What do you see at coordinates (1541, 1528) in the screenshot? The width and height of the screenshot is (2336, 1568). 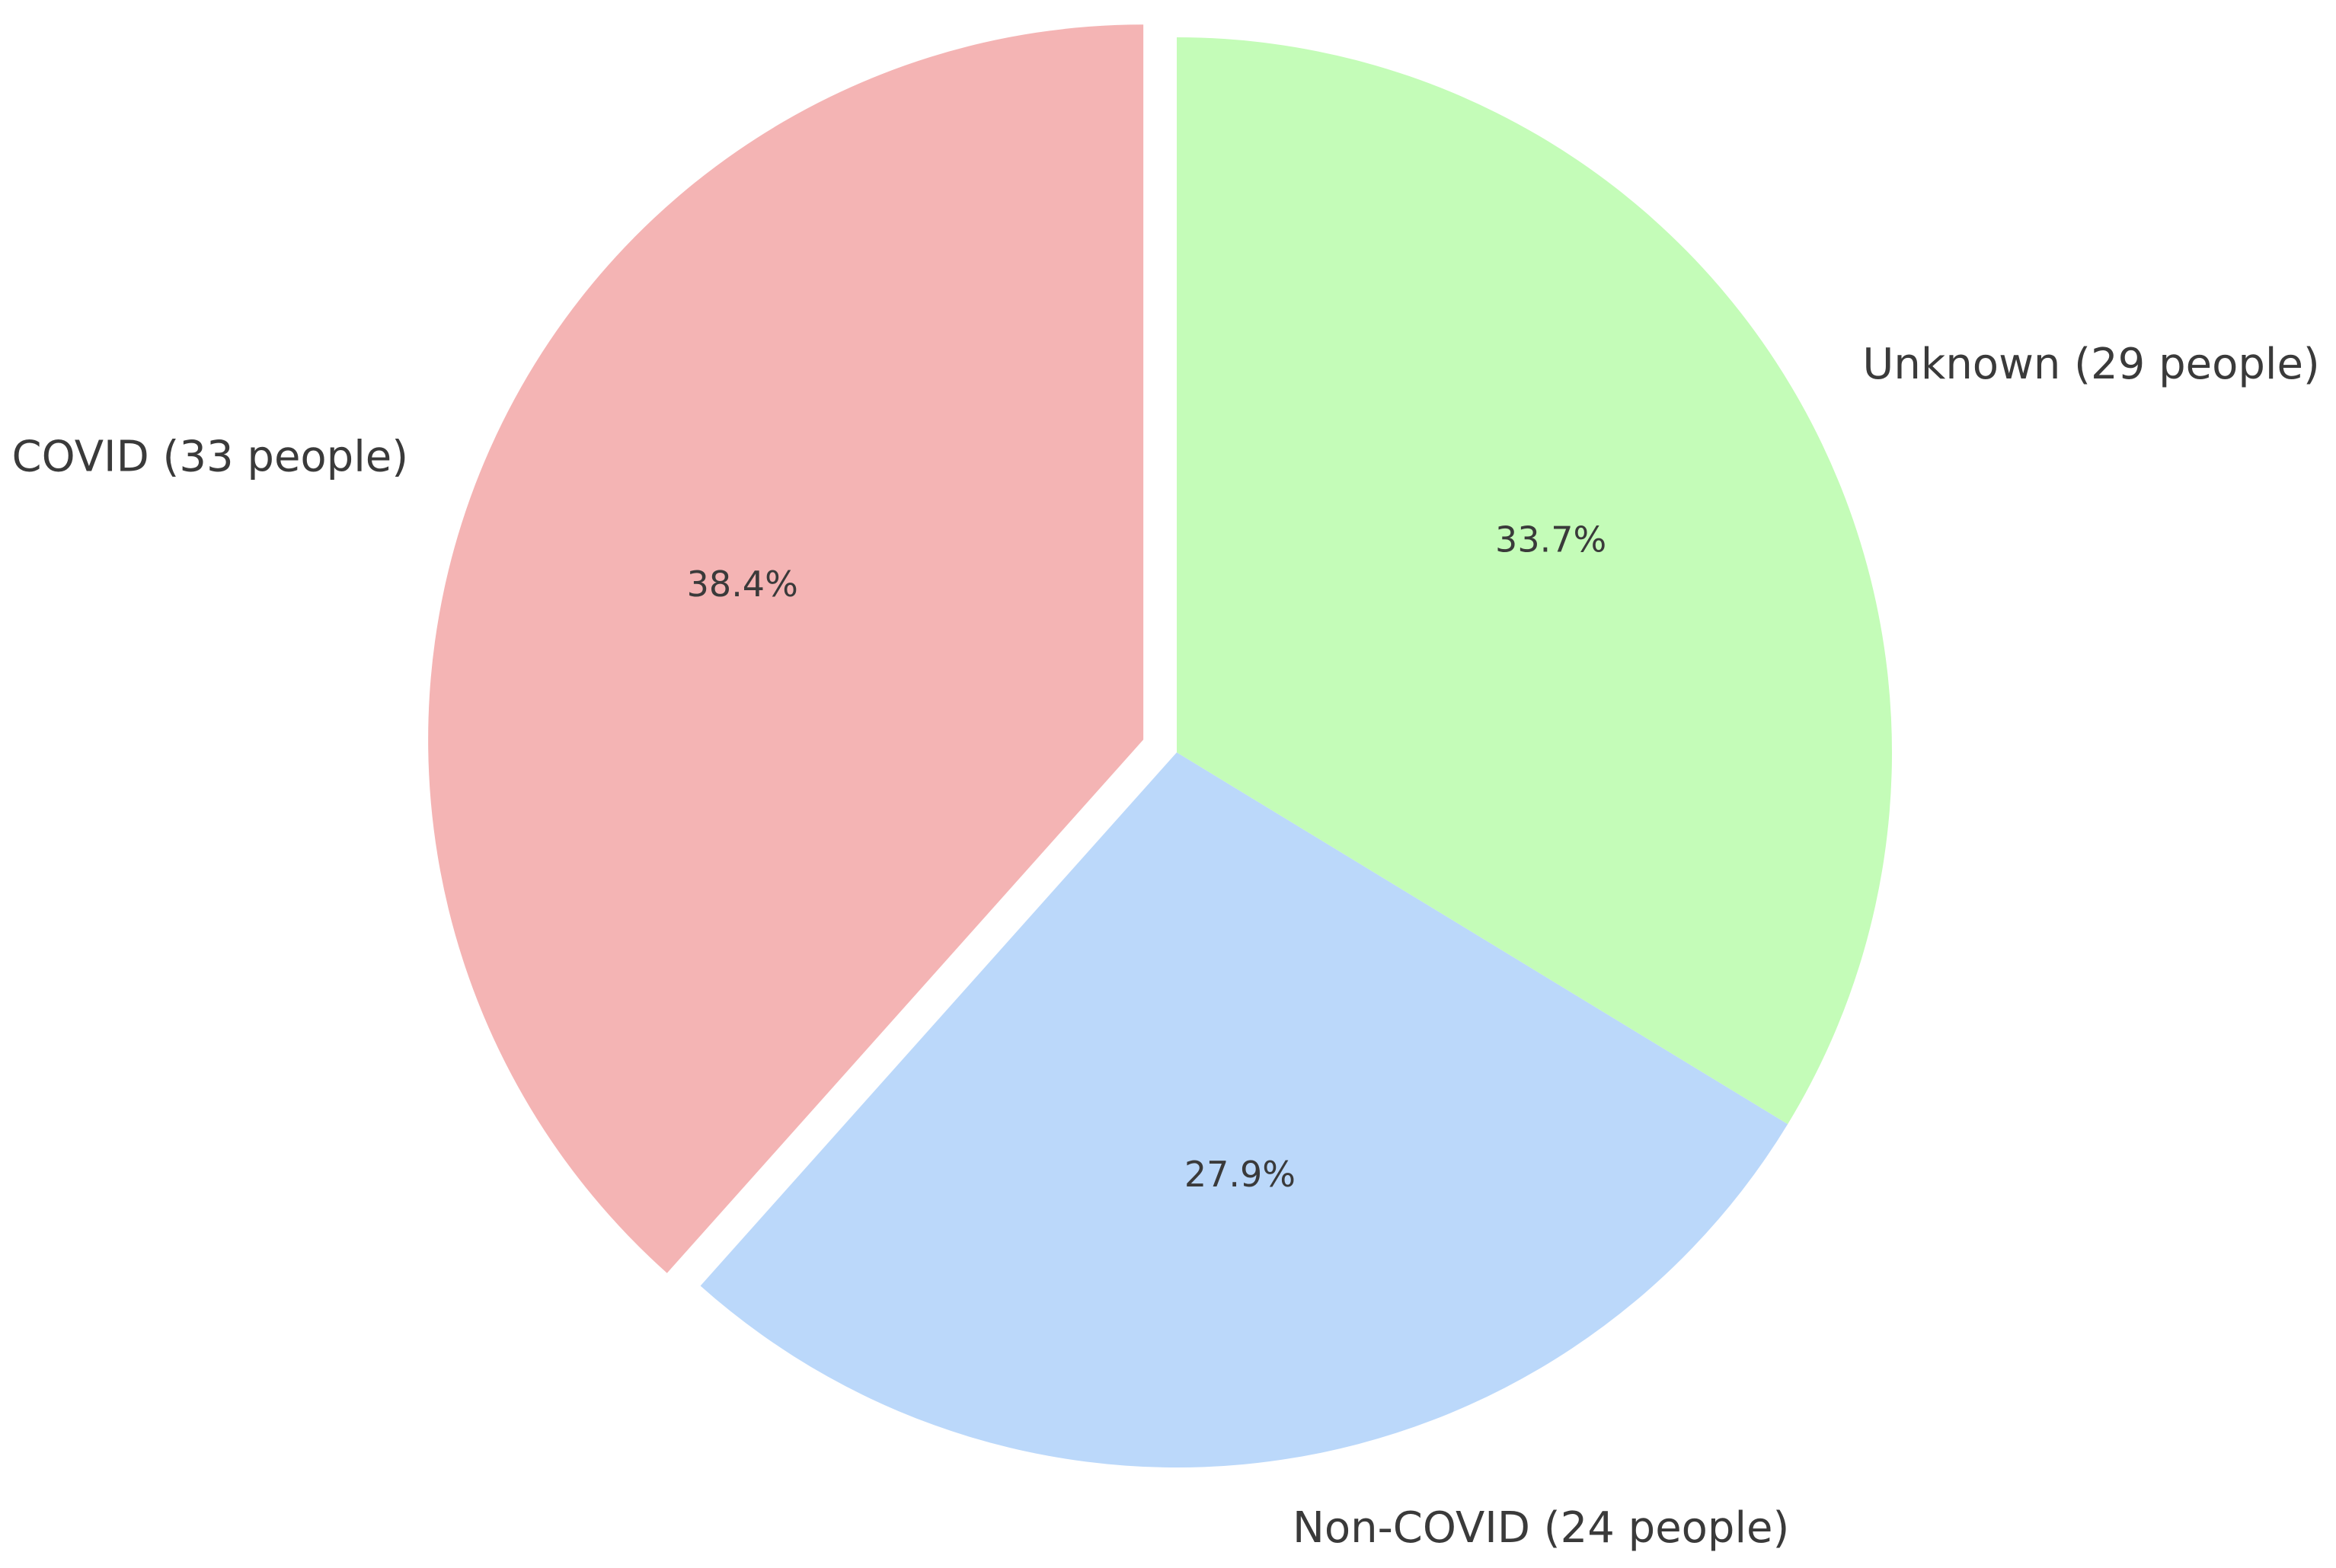 I see `slice-label: Non-COVID (24 people)` at bounding box center [1541, 1528].